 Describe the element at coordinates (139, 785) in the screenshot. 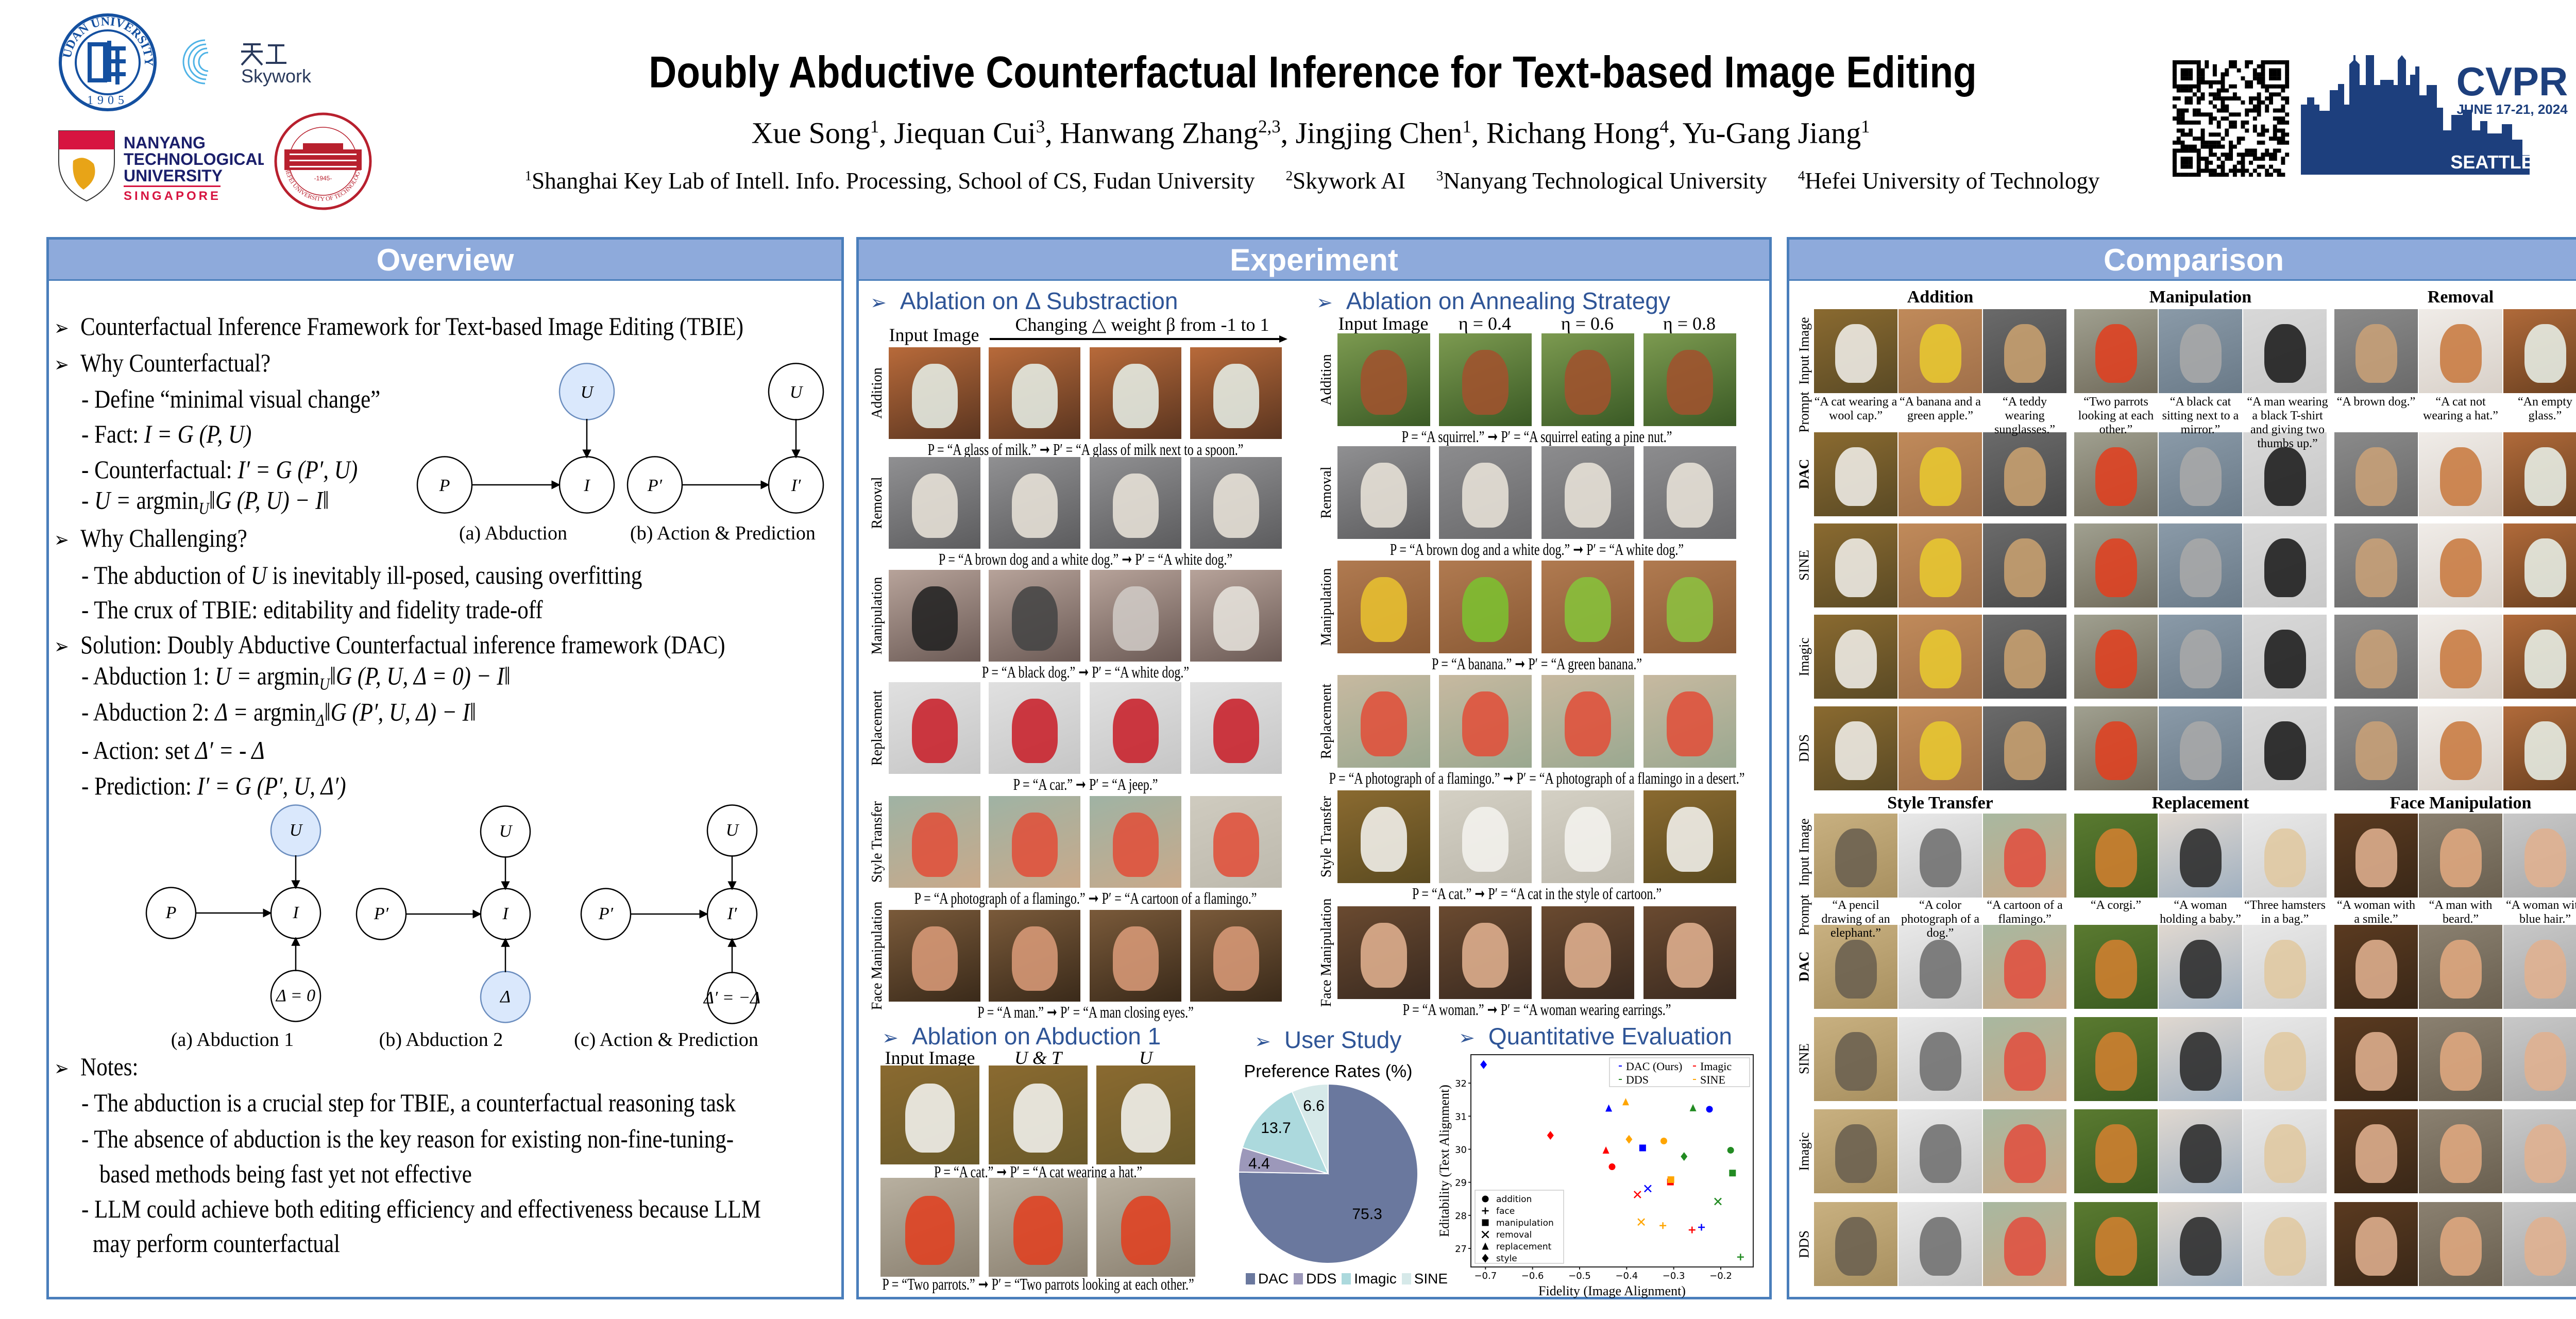

I see `text: - Prediction:` at that location.